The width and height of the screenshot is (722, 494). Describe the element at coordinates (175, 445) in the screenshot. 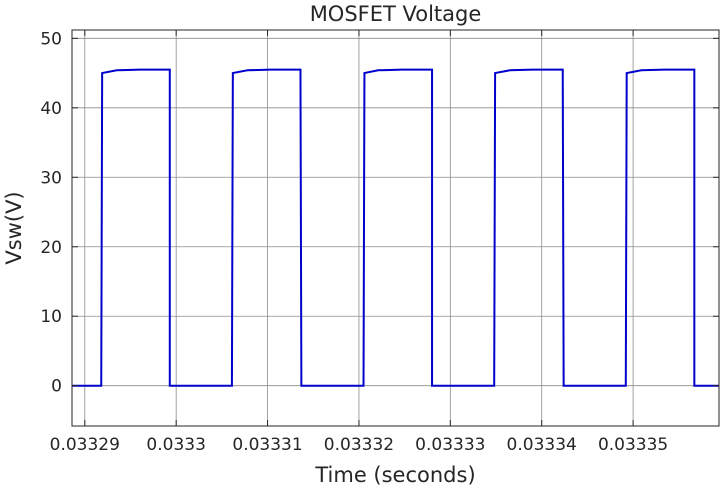

I see `x-tick-label: 0.0333` at that location.